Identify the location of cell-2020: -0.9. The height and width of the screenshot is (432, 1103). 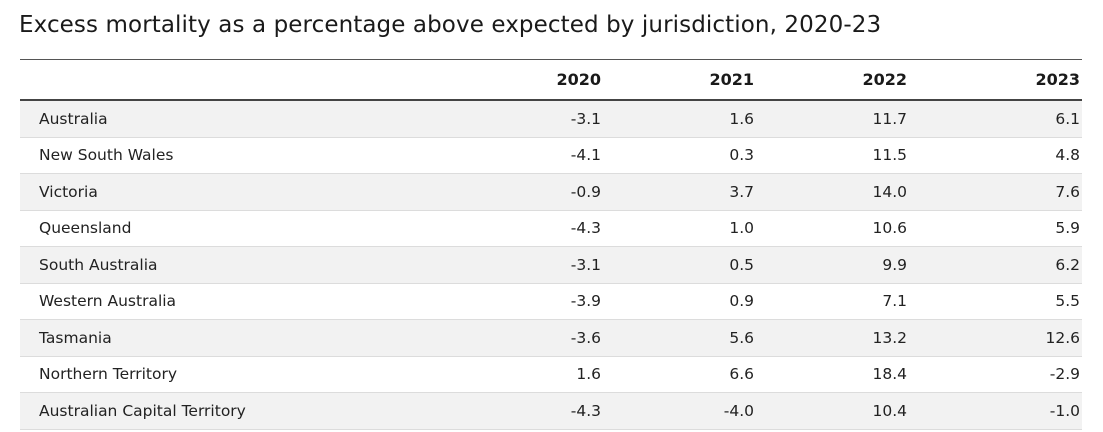
(526, 192).